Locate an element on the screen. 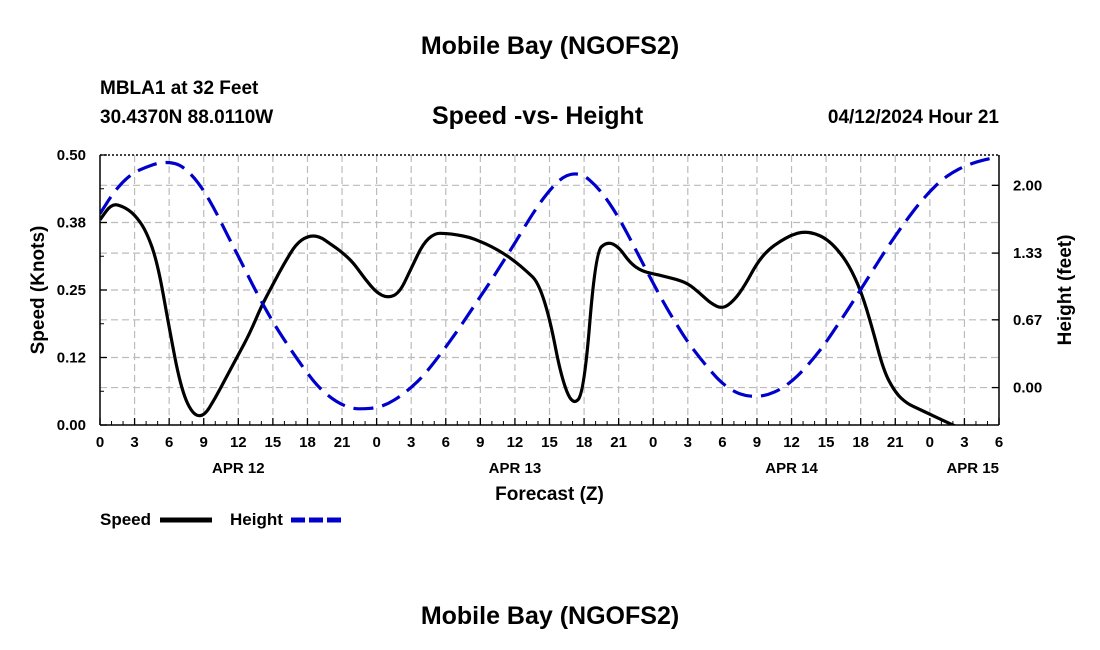 The height and width of the screenshot is (650, 1100). date-label: APR 14 is located at coordinates (791, 468).